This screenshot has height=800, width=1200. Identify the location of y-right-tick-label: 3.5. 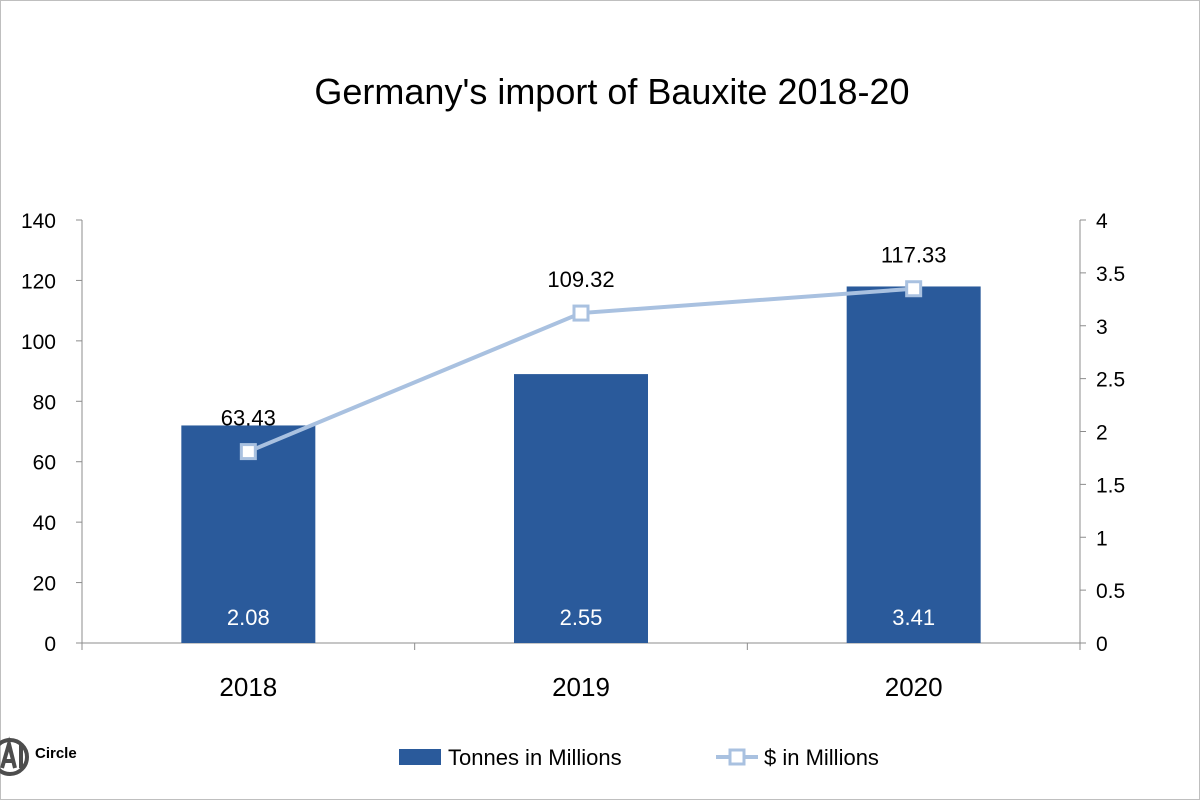
(1110, 274).